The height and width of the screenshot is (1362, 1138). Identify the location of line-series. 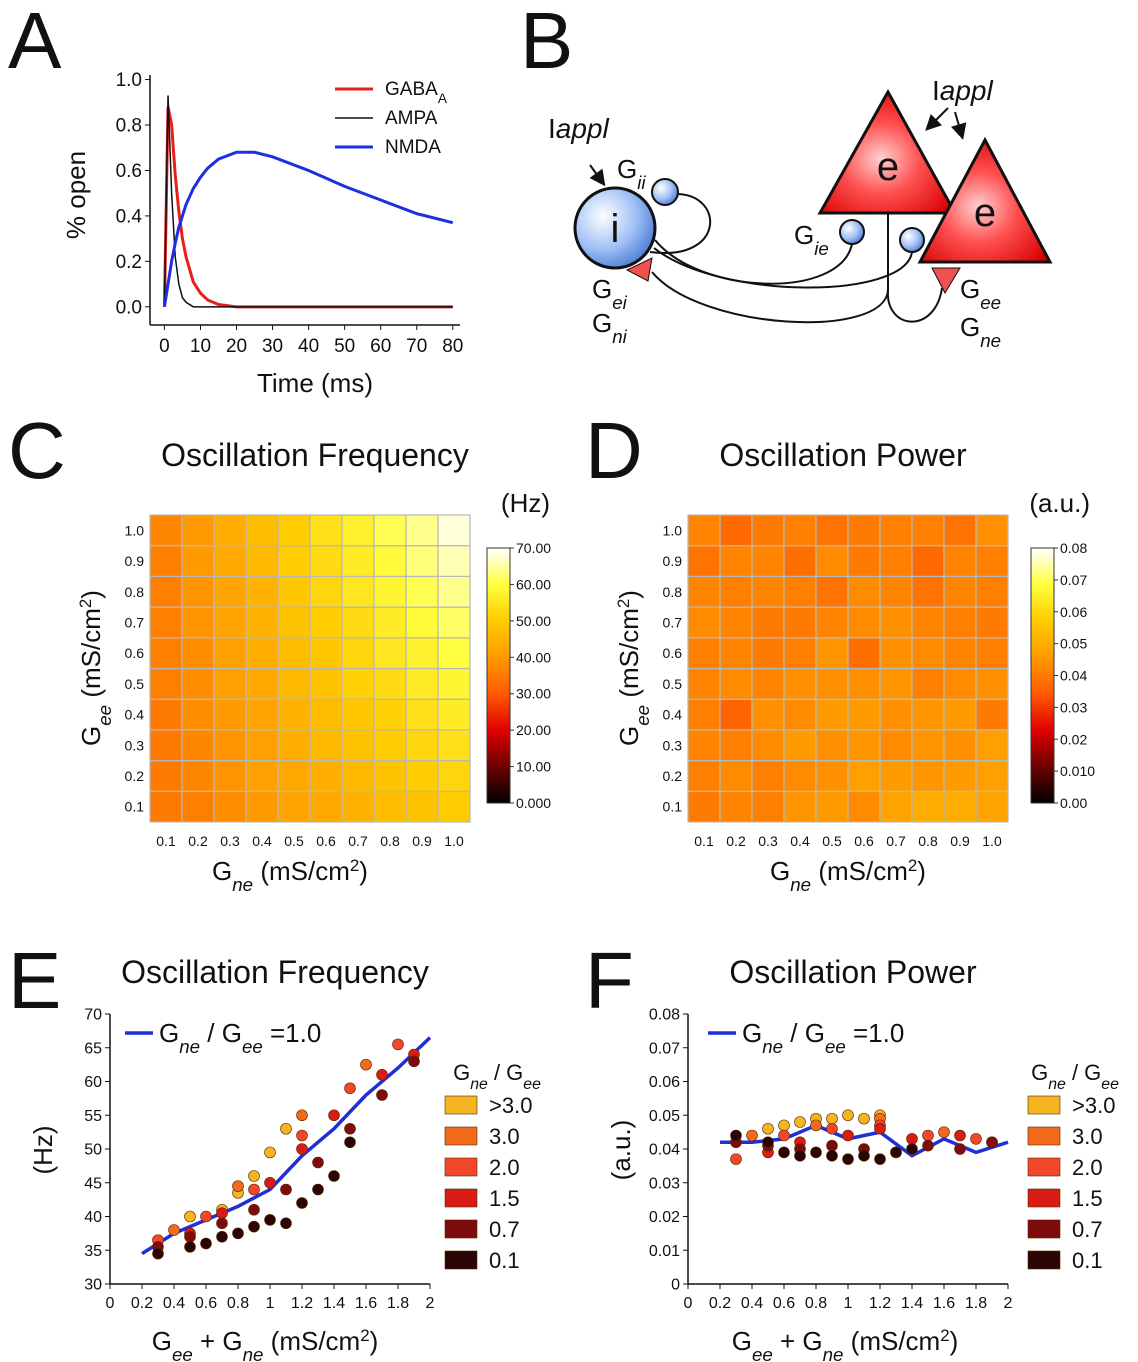
(286, 1146).